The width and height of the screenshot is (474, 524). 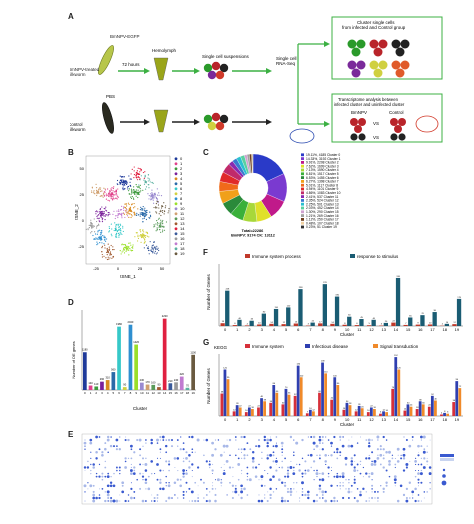 I want to click on tsne-legend-label: 12, so click(x=182, y=218).